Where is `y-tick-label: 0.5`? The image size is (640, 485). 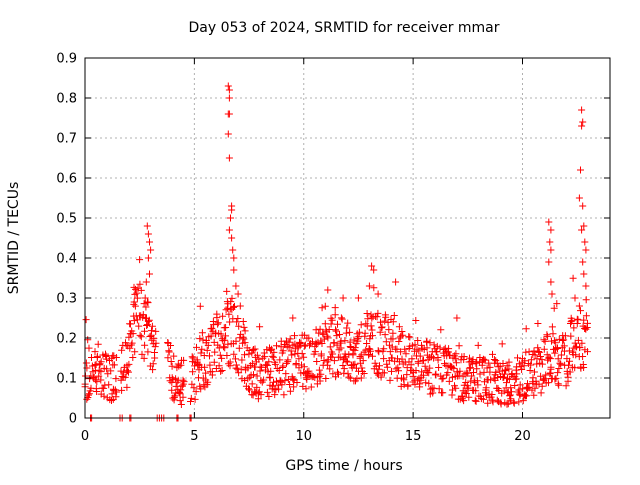 y-tick-label: 0.5 is located at coordinates (66, 219).